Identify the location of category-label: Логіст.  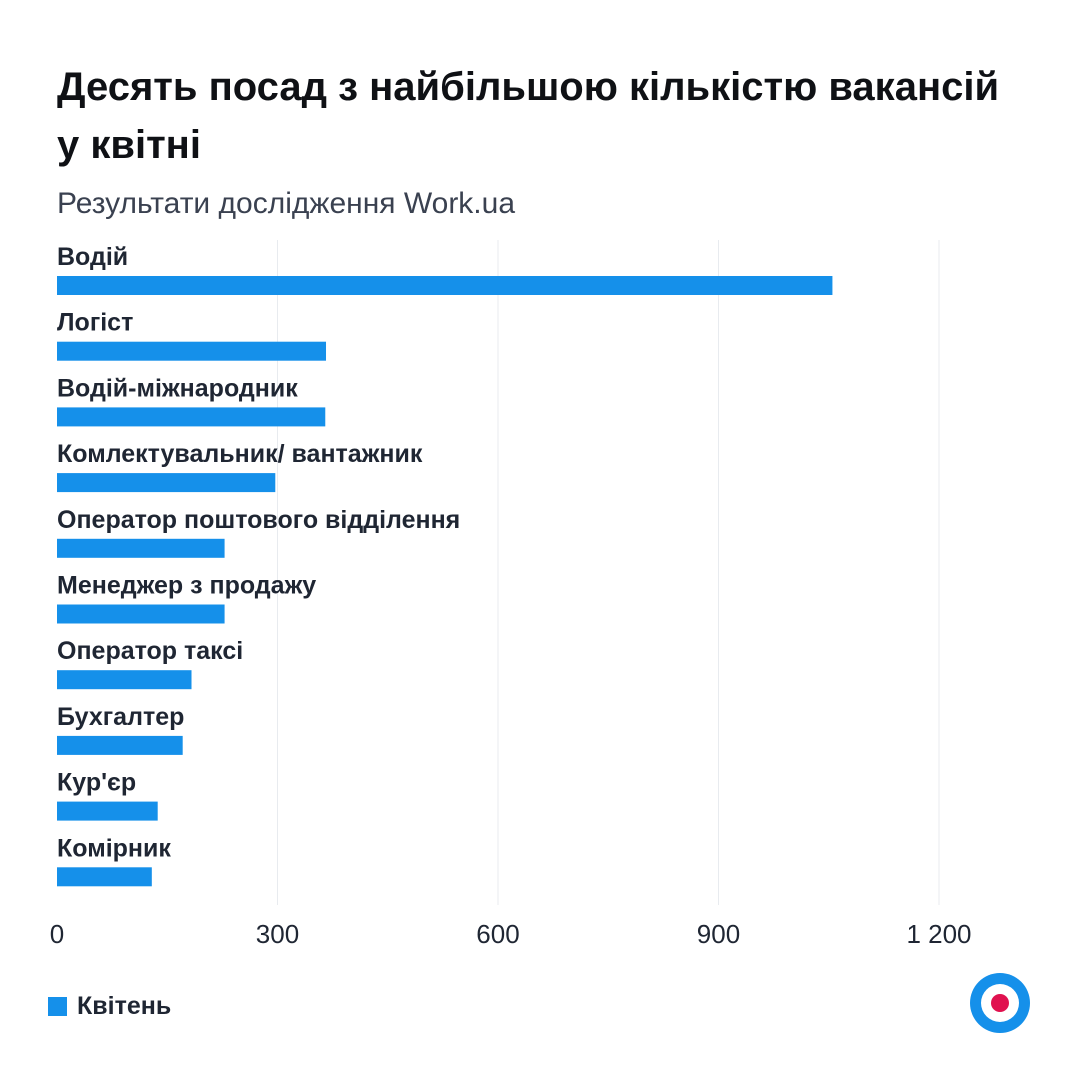
(95, 323).